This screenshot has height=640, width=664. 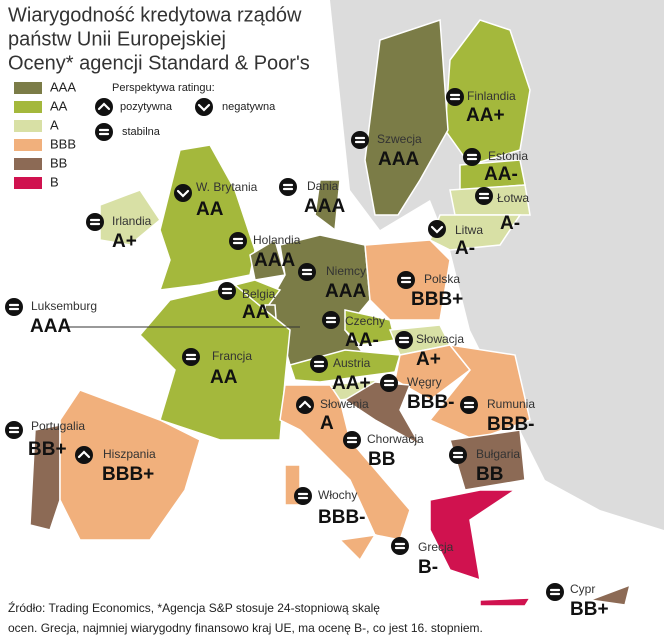 I want to click on title: Wiarygodność kredytowa rządów, so click(x=155, y=15).